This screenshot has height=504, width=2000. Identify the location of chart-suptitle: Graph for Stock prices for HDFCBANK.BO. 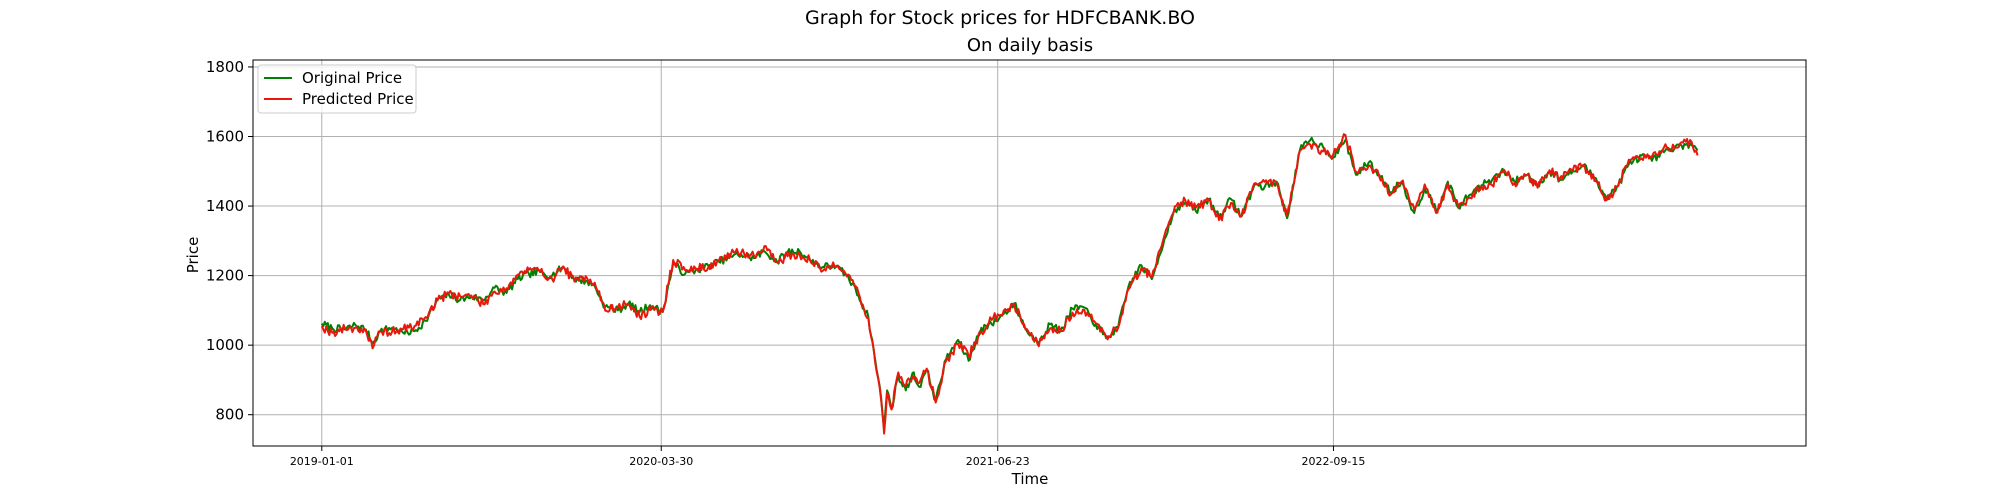
(1000, 18).